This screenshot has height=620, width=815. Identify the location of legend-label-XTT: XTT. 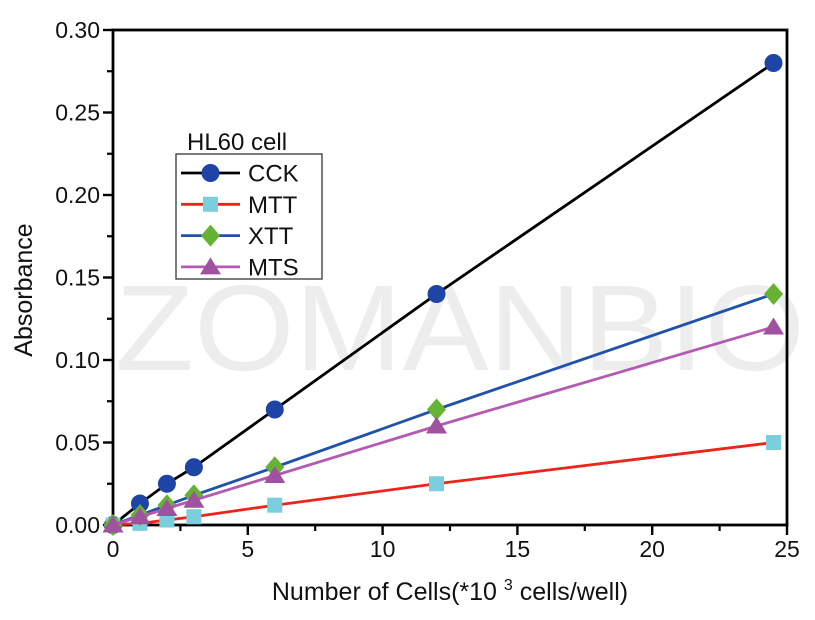
(271, 236).